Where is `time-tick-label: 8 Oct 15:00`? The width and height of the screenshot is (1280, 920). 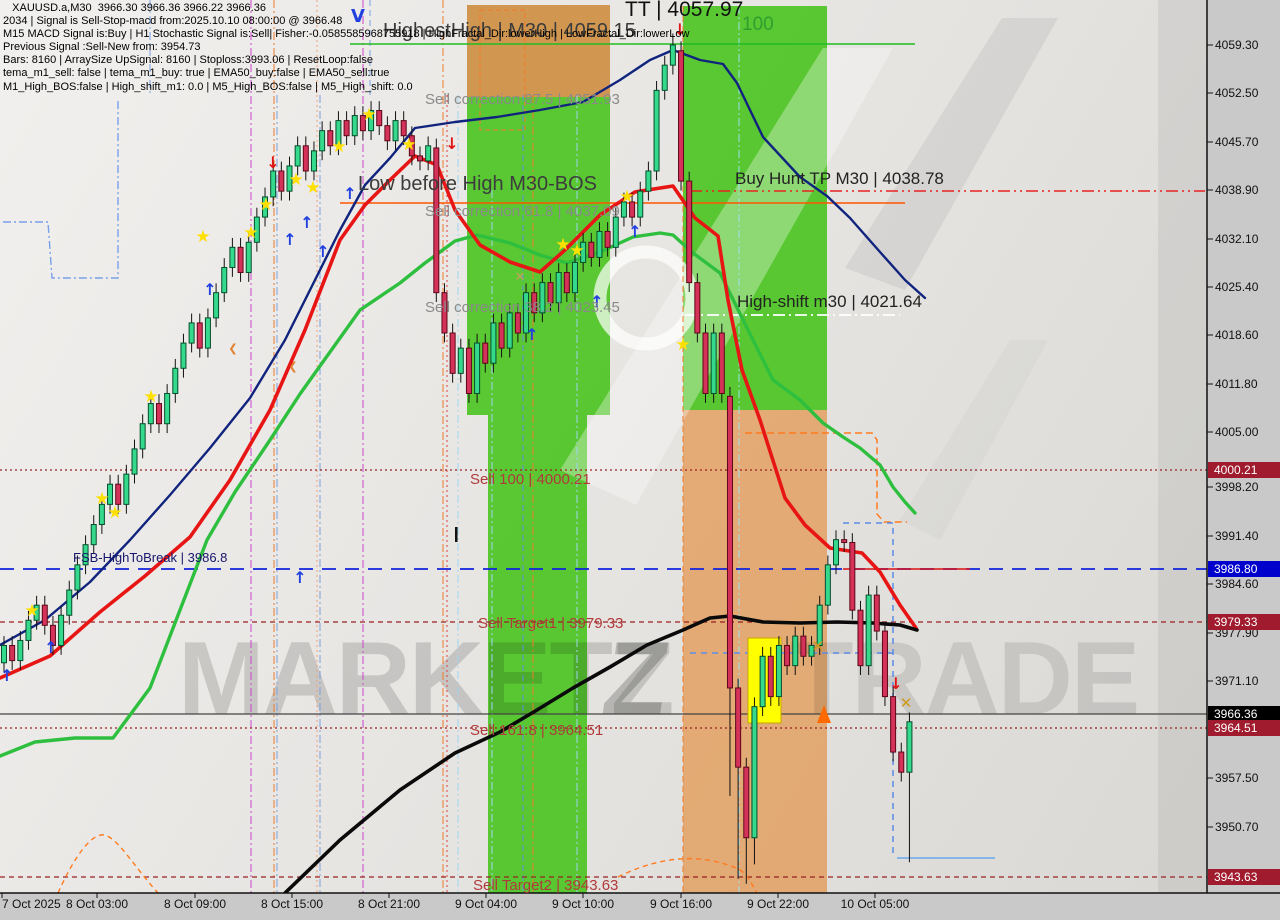 time-tick-label: 8 Oct 15:00 is located at coordinates (292, 904).